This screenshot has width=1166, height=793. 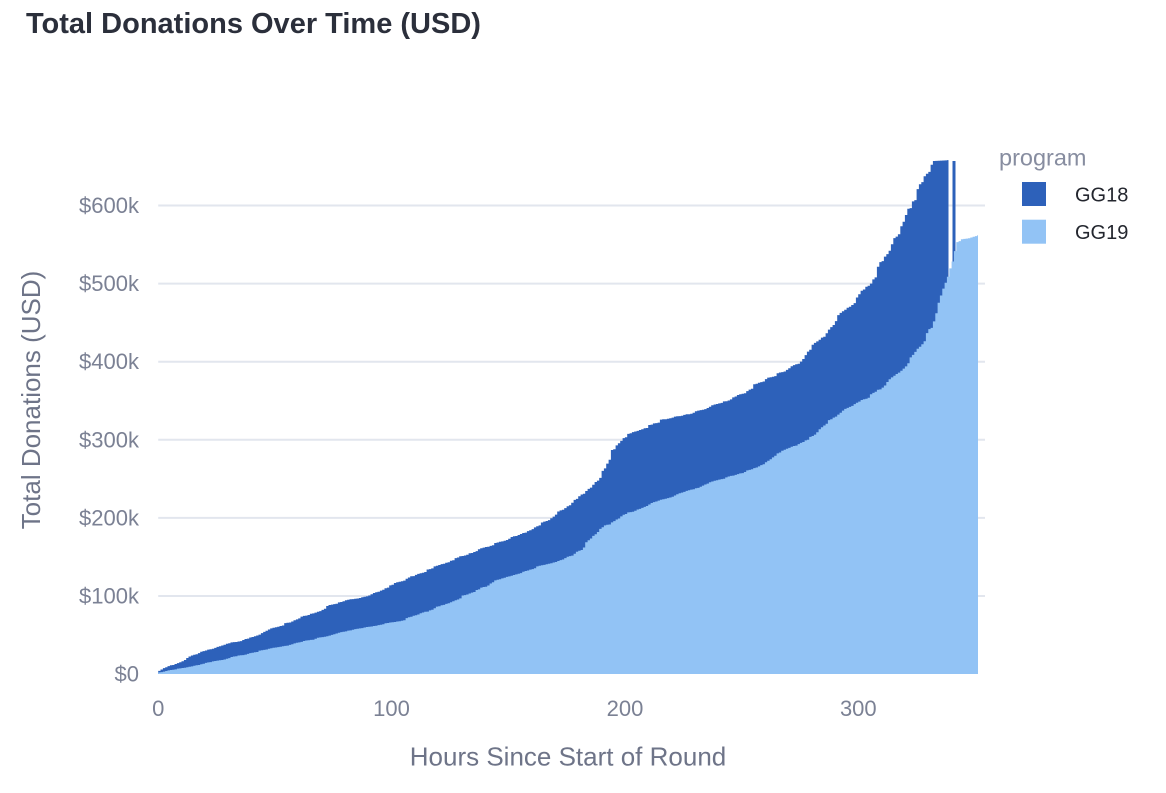 I want to click on svg-text: 300, so click(x=858, y=708).